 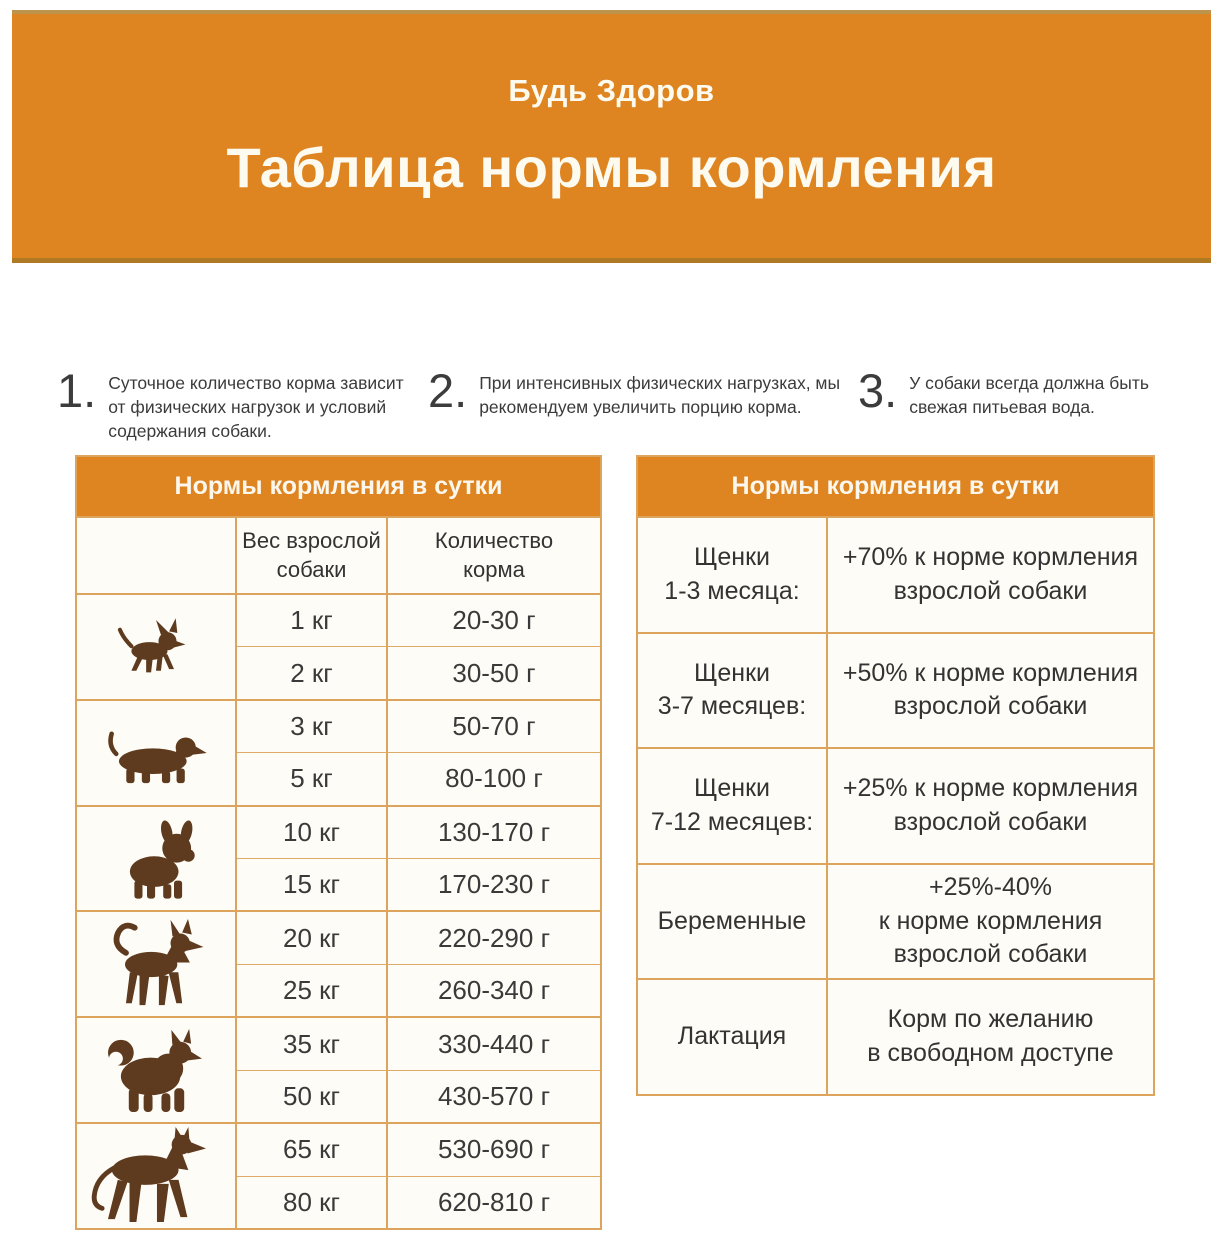 What do you see at coordinates (338, 487) in the screenshot?
I see `adult-table-title: Нормы кормления в сутки` at bounding box center [338, 487].